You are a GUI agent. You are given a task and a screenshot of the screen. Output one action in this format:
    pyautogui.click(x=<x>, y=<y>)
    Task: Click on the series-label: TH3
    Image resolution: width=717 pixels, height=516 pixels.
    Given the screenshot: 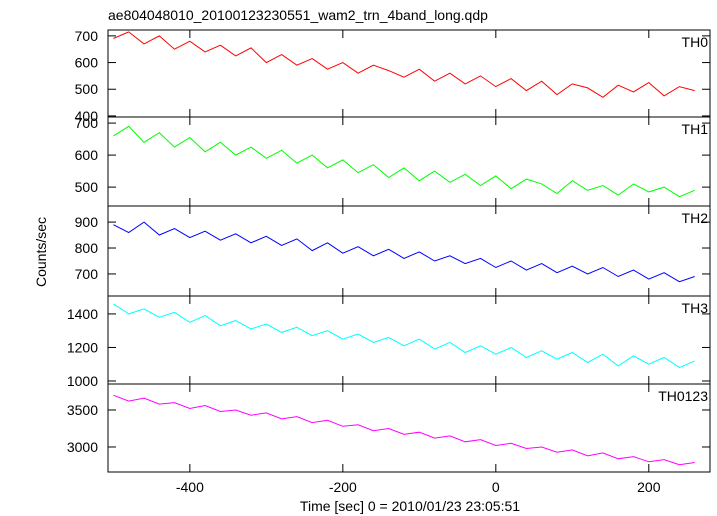 What is the action you would take?
    pyautogui.click(x=695, y=308)
    